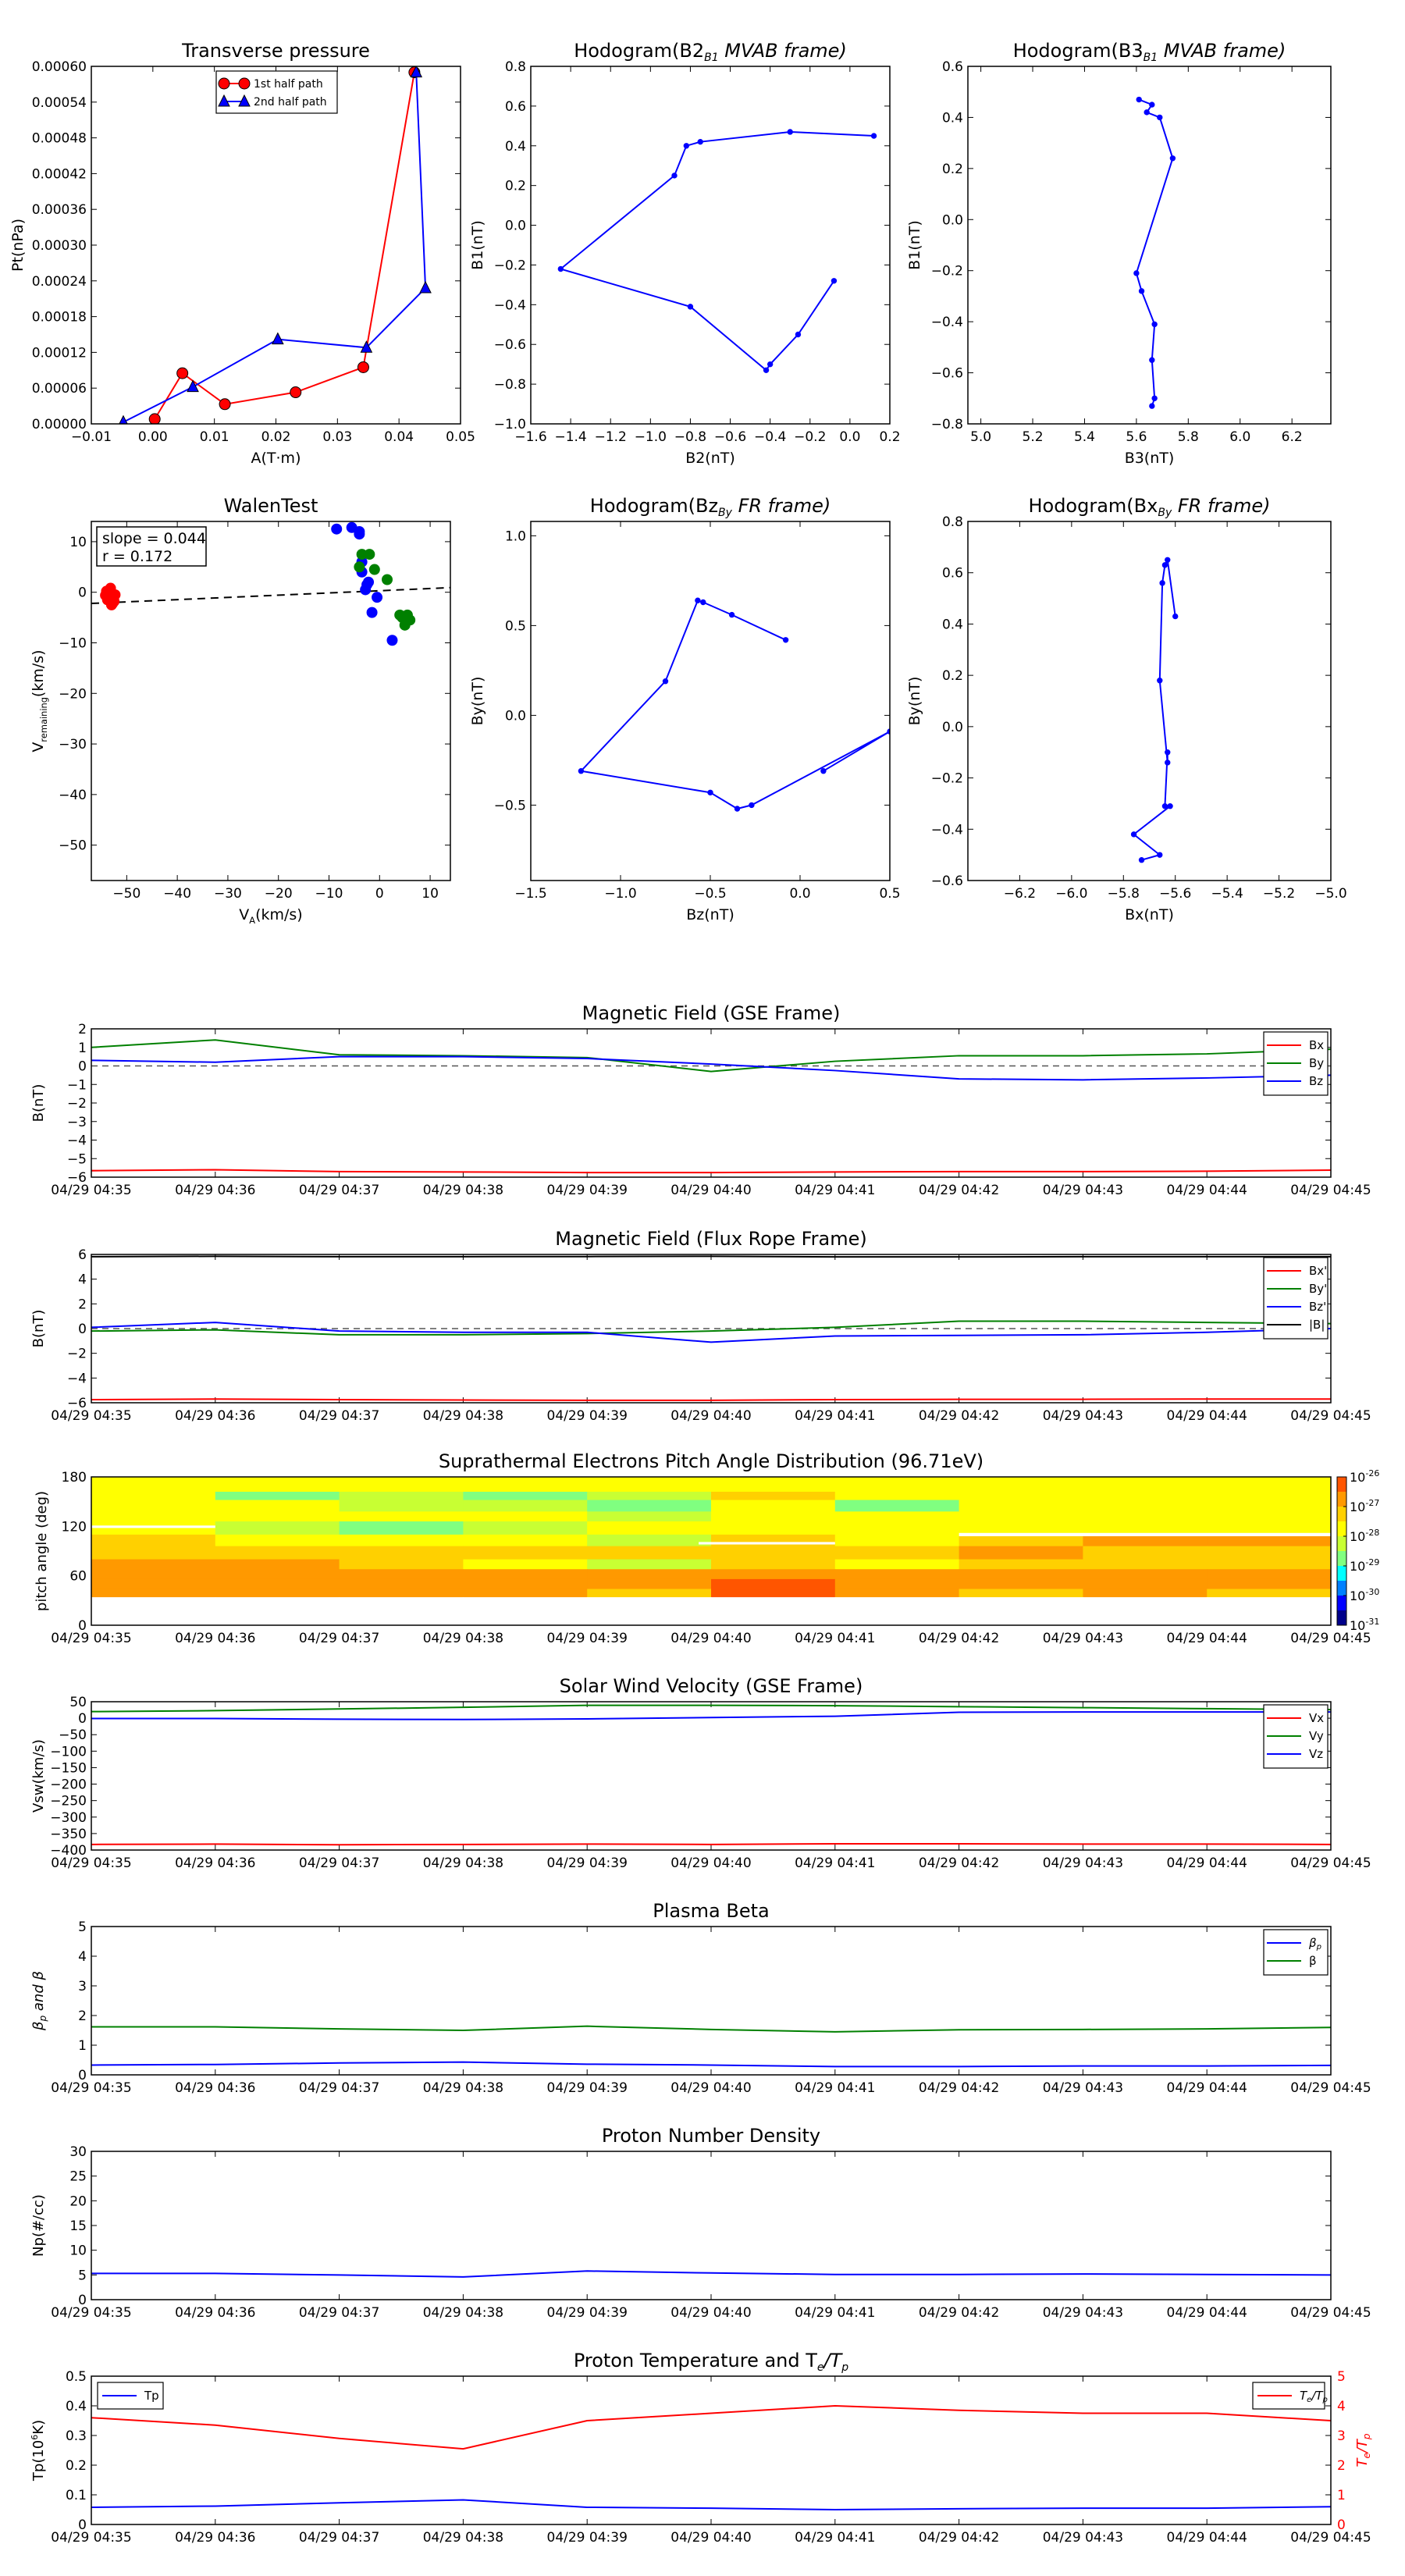 The height and width of the screenshot is (2576, 1405). Describe the element at coordinates (60, 389) in the screenshot. I see `y-tick-label: 0.00006` at that location.